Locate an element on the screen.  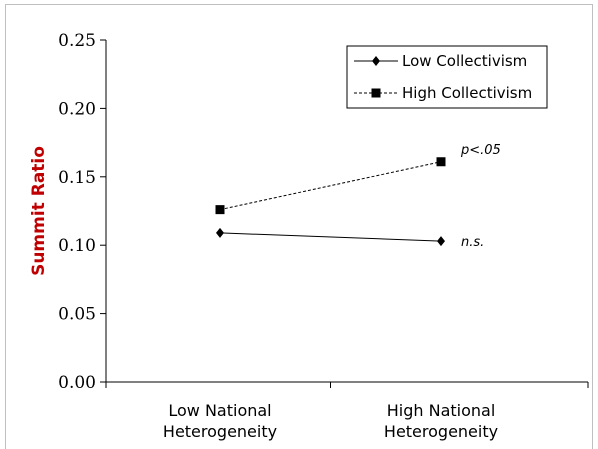
y-axis-label: Summit Ratio is located at coordinates (39, 211).